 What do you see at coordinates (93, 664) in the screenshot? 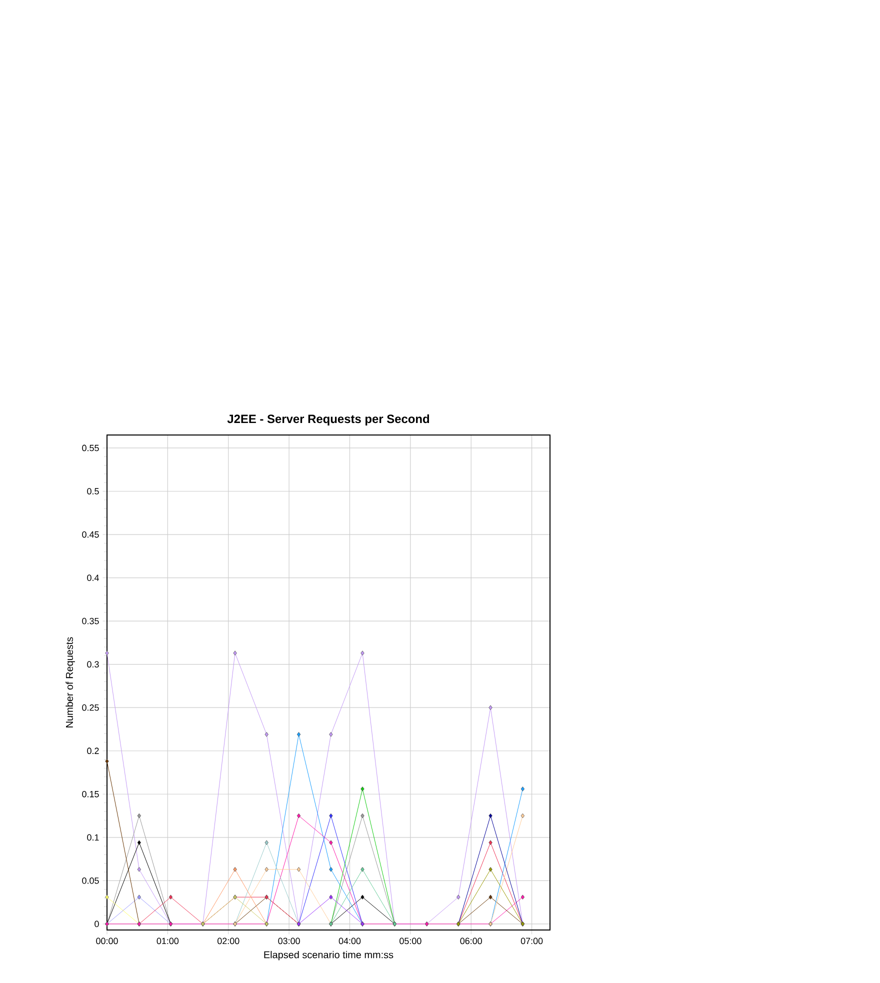
I see `y-tick-label: 0.3` at bounding box center [93, 664].